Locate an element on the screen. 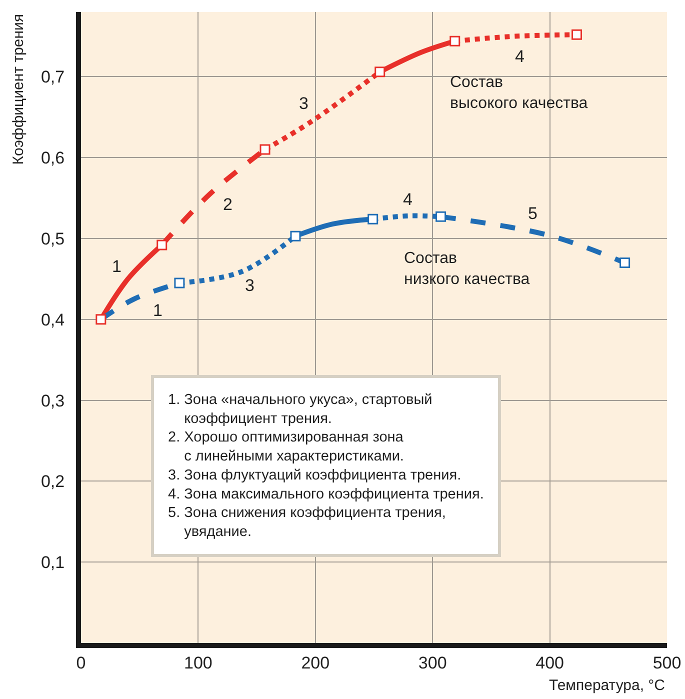 Image resolution: width=685 pixels, height=699 pixels. x-tick-label: 0 is located at coordinates (81, 662).